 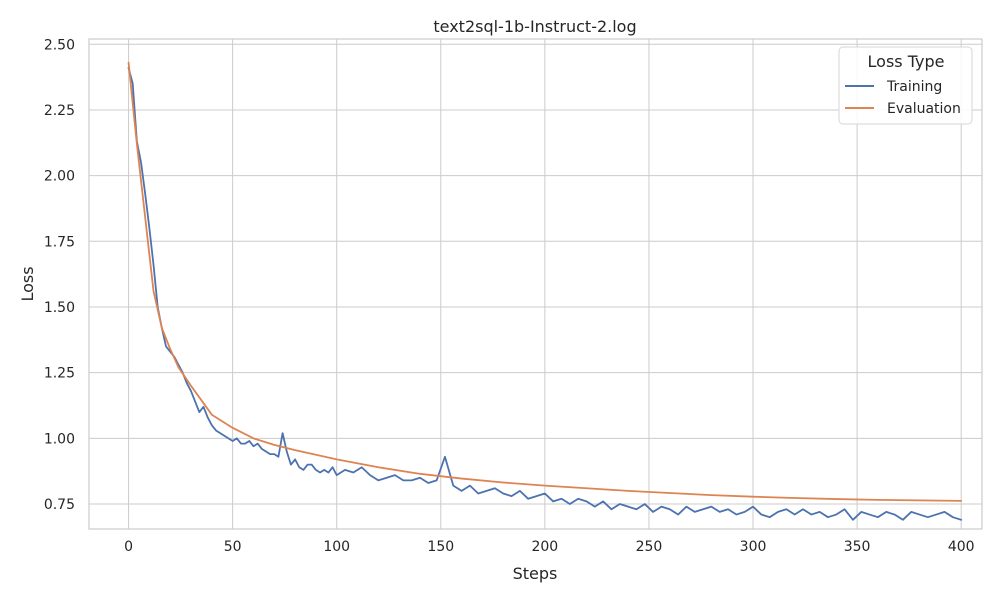 What do you see at coordinates (914, 87) in the screenshot?
I see `legend-label-training: Training` at bounding box center [914, 87].